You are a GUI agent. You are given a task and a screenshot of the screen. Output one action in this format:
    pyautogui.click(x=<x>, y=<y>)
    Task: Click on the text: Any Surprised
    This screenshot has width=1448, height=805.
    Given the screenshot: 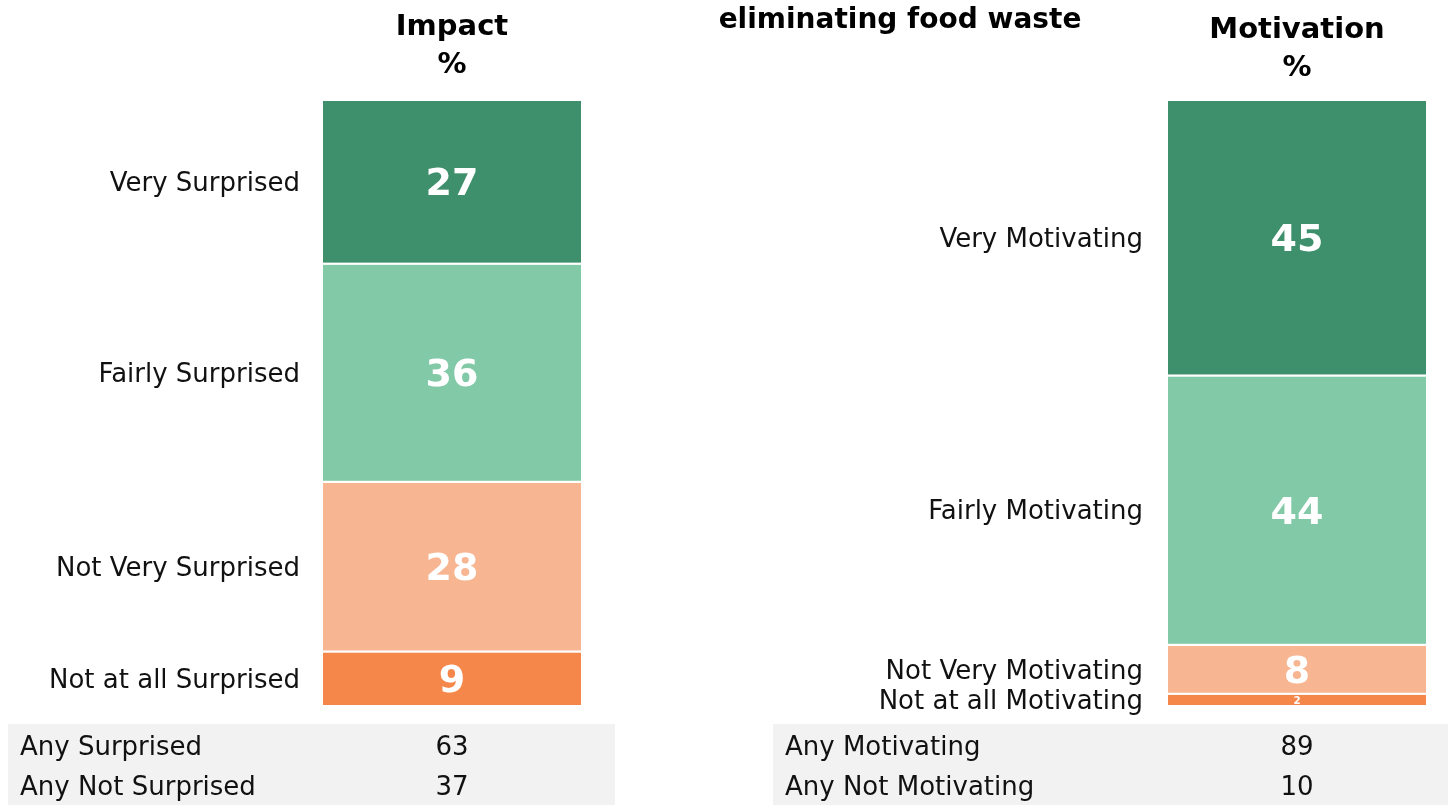 What is the action you would take?
    pyautogui.click(x=111, y=746)
    